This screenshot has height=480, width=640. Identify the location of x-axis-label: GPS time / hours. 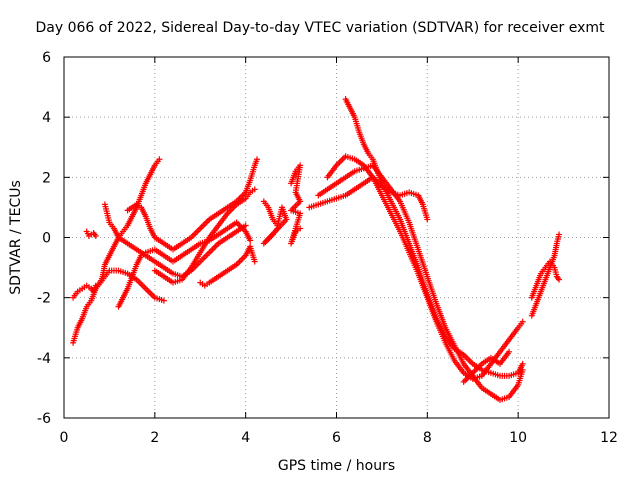
(336, 466).